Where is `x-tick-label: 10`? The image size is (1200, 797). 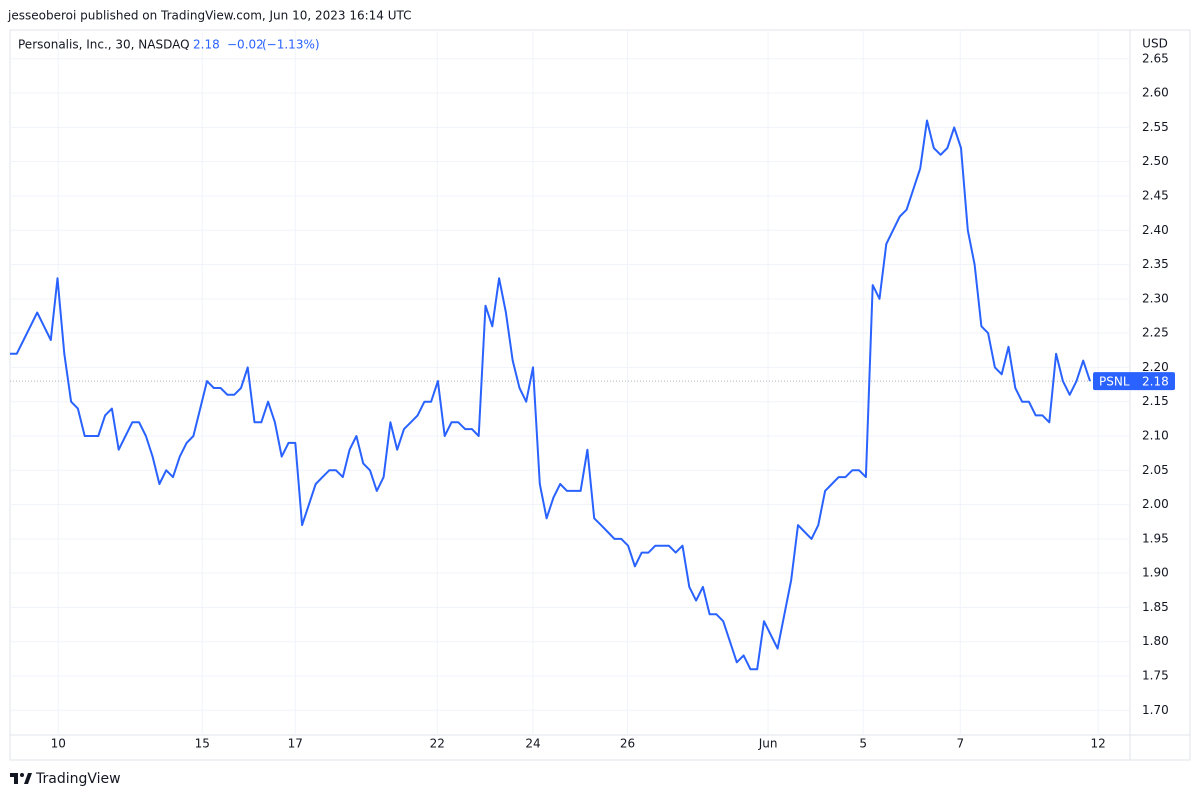
x-tick-label: 10 is located at coordinates (58, 744).